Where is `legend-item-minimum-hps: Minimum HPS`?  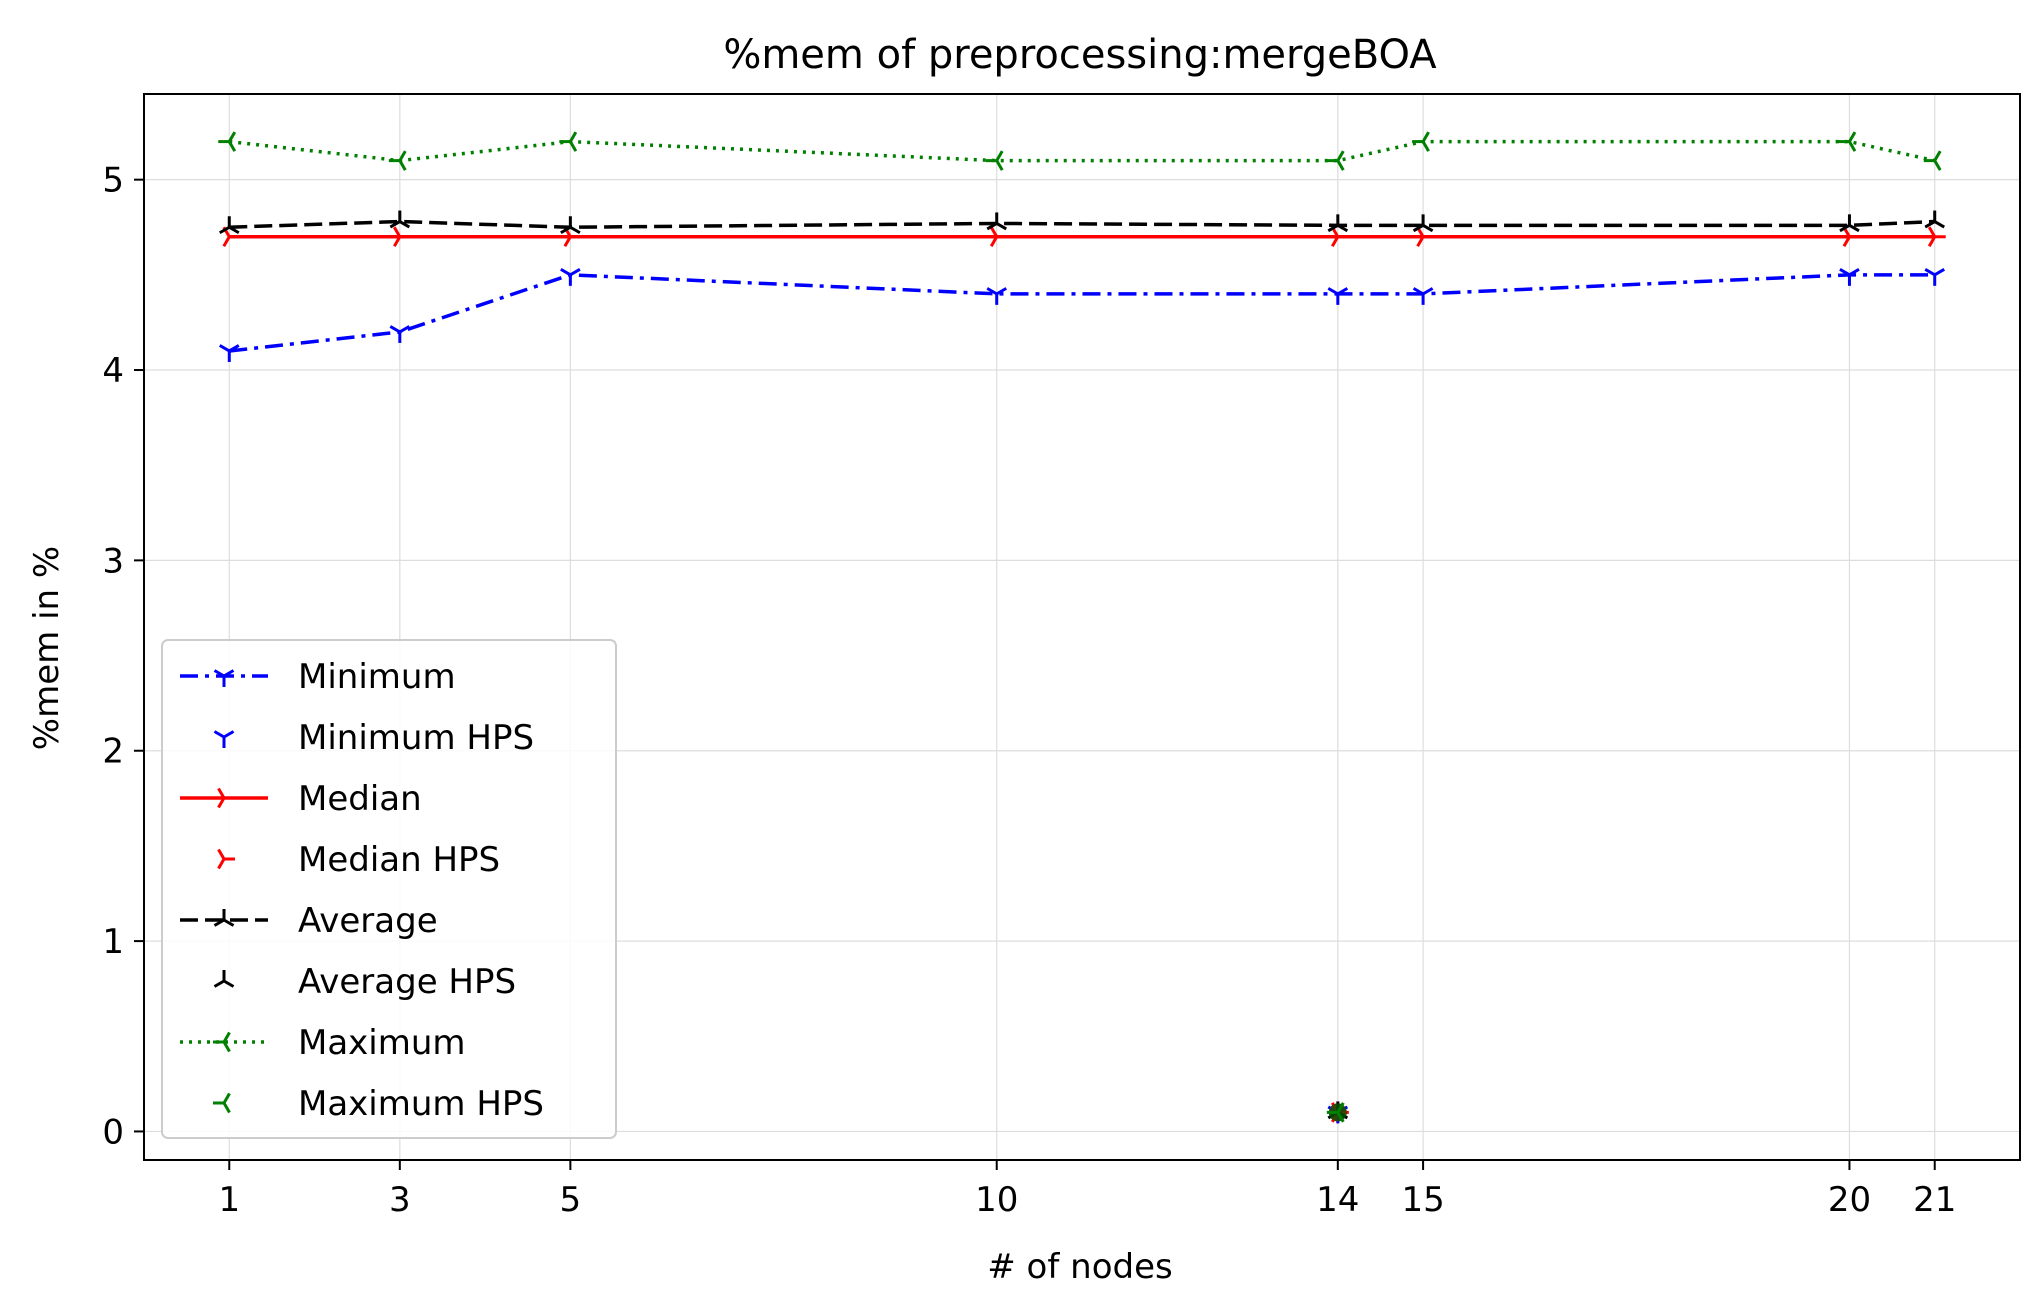 legend-item-minimum-hps: Minimum HPS is located at coordinates (373, 738).